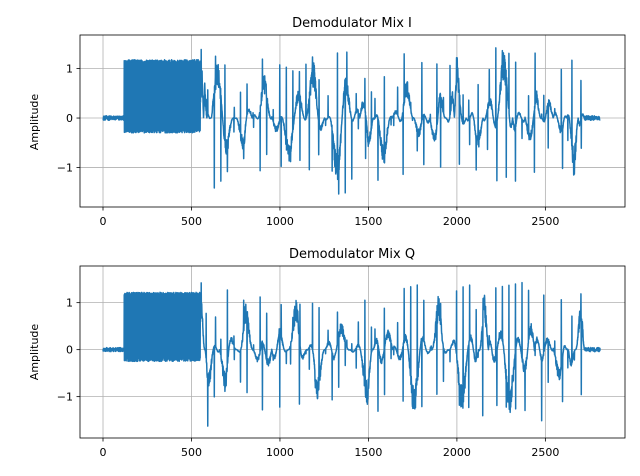  What do you see at coordinates (352, 23) in the screenshot?
I see `chart-title: Demodulator Mix I` at bounding box center [352, 23].